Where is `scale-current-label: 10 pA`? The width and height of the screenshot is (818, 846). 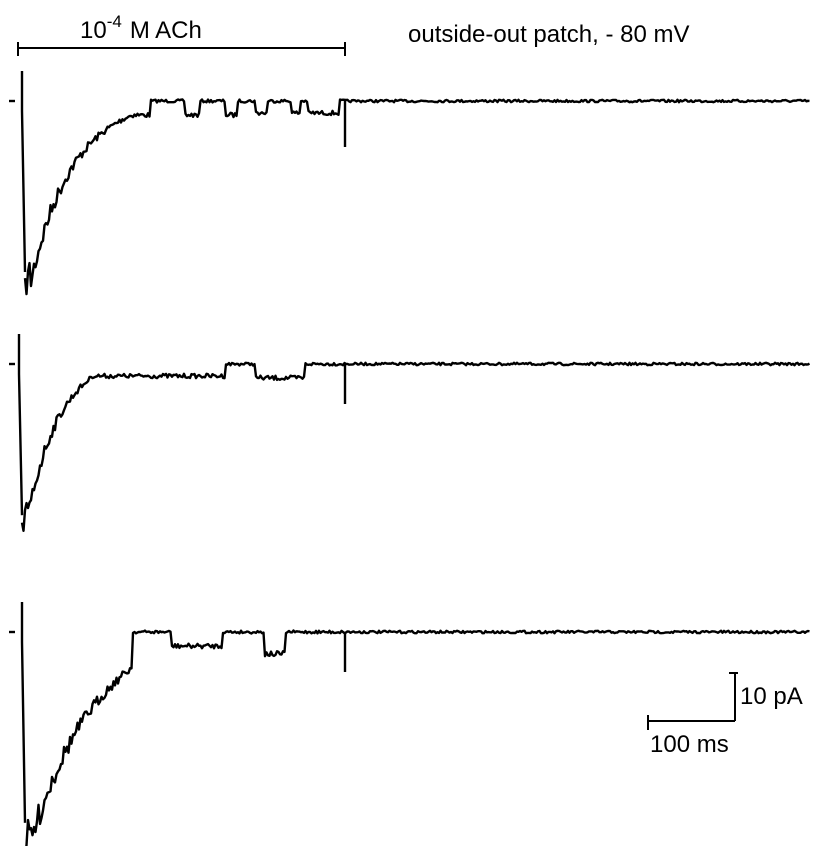
scale-current-label: 10 pA is located at coordinates (771, 696).